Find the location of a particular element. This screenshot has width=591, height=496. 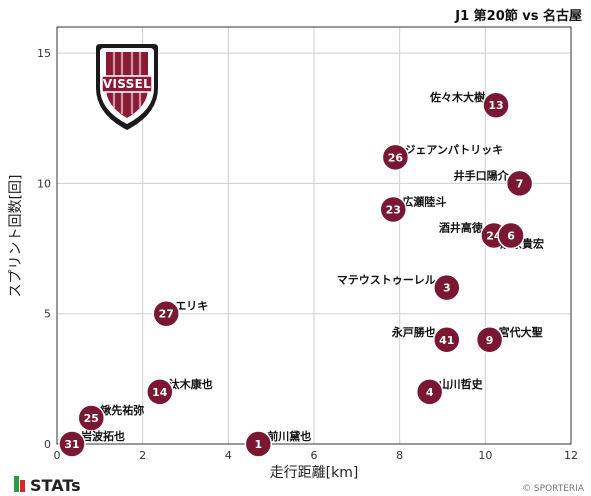

player-number-label: 25 is located at coordinates (91, 418).